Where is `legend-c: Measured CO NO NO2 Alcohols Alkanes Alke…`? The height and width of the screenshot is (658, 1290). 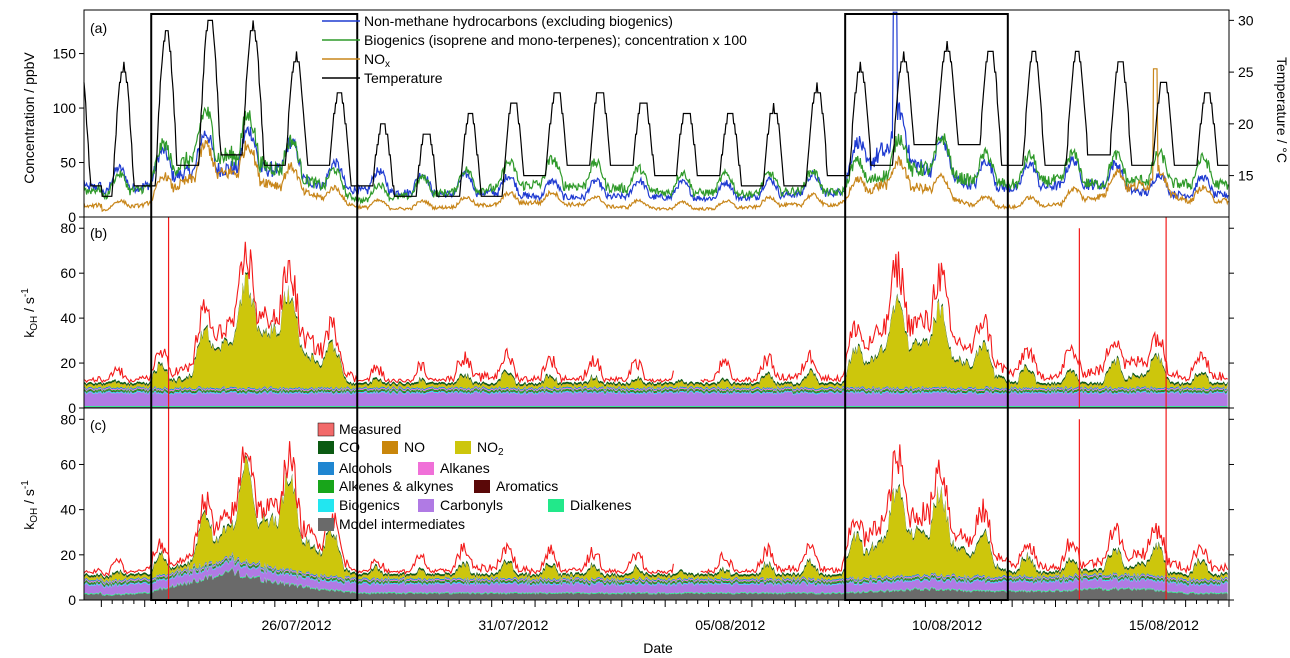 legend-c: Measured CO NO NO2 Alcohols Alkanes Alke… is located at coordinates (474, 476).